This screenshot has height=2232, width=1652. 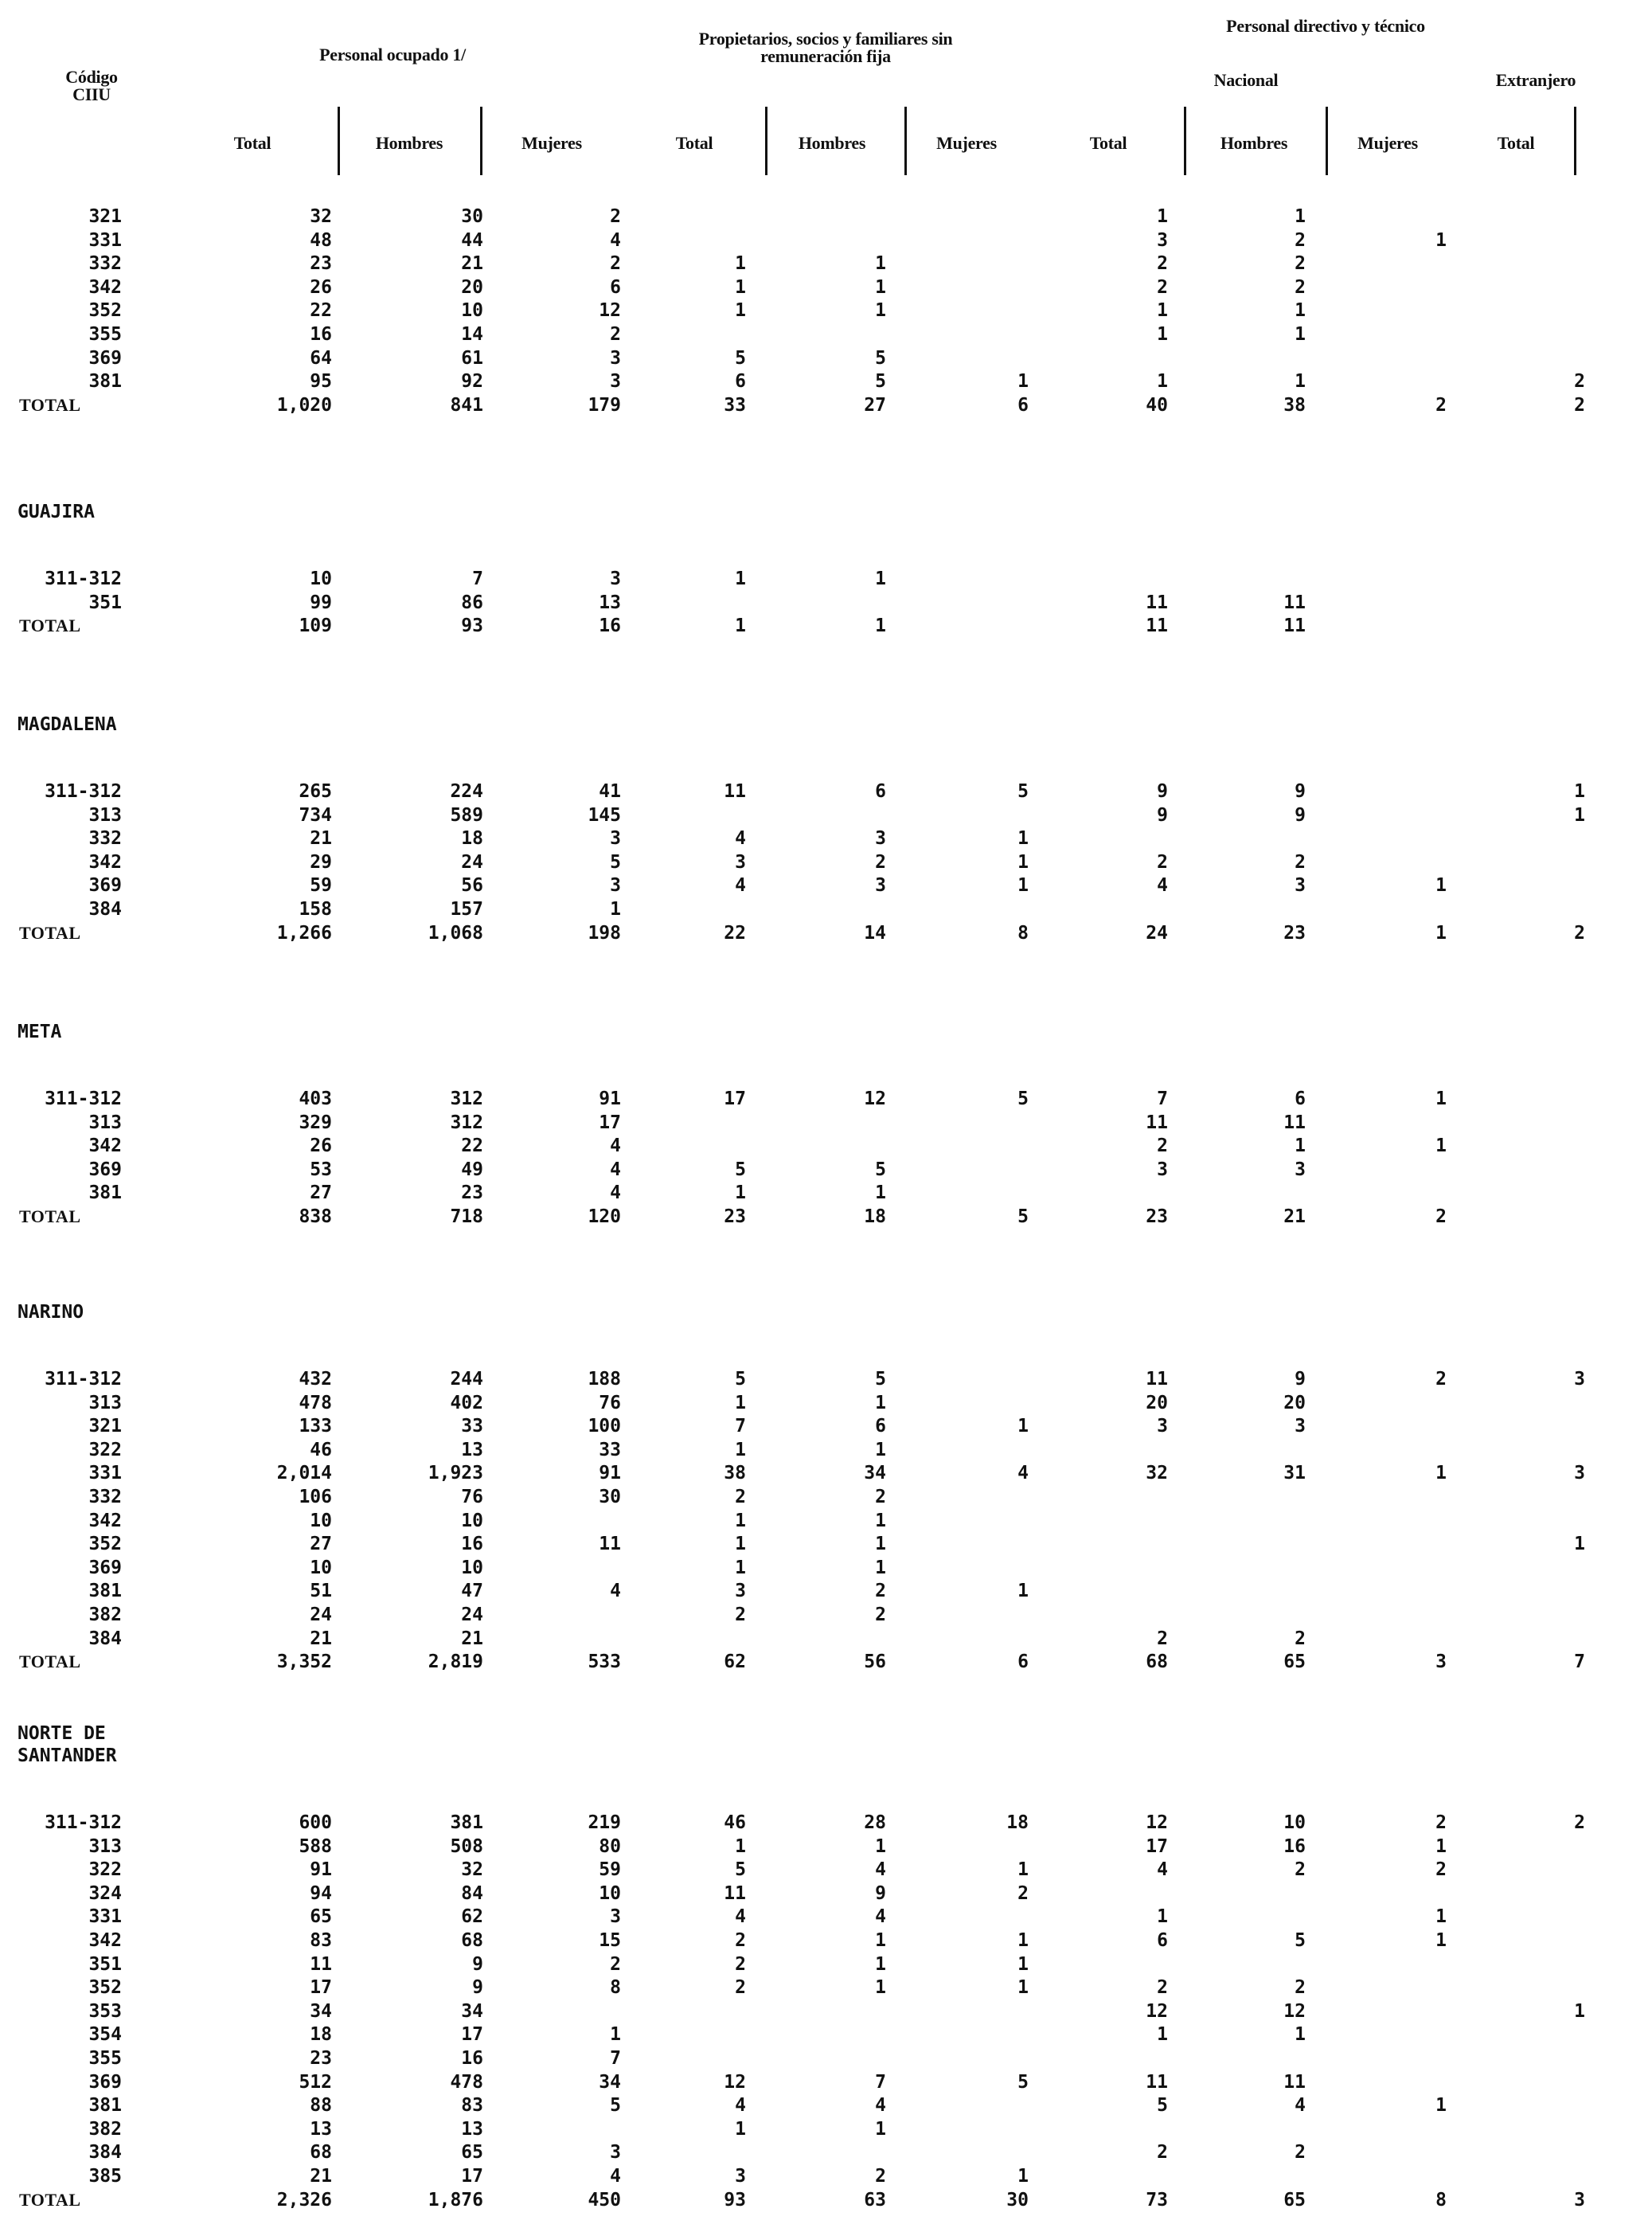 What do you see at coordinates (610, 602) in the screenshot?
I see `table-cell: 13` at bounding box center [610, 602].